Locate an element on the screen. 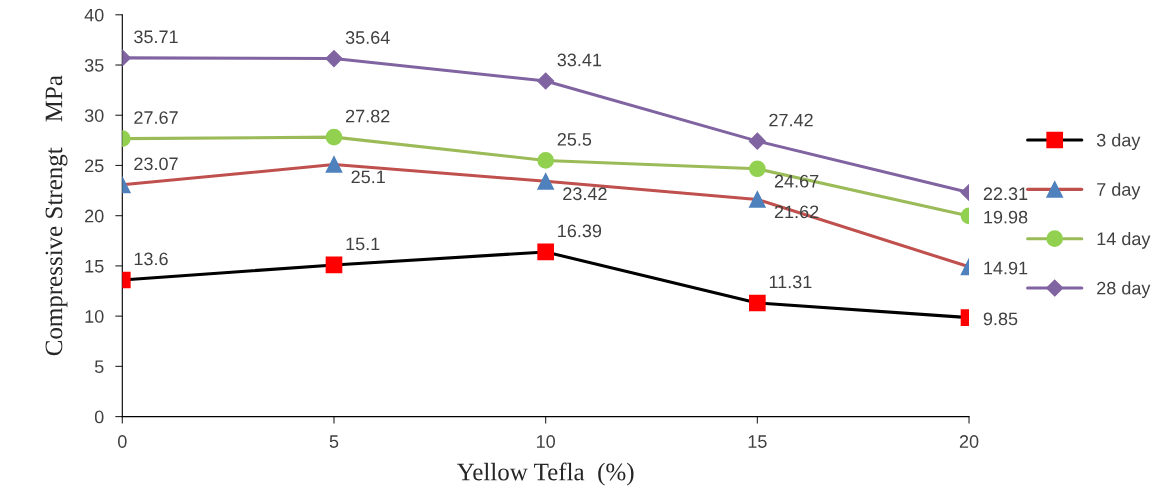 This screenshot has height=493, width=1176. data-label: 27.42 is located at coordinates (791, 120).